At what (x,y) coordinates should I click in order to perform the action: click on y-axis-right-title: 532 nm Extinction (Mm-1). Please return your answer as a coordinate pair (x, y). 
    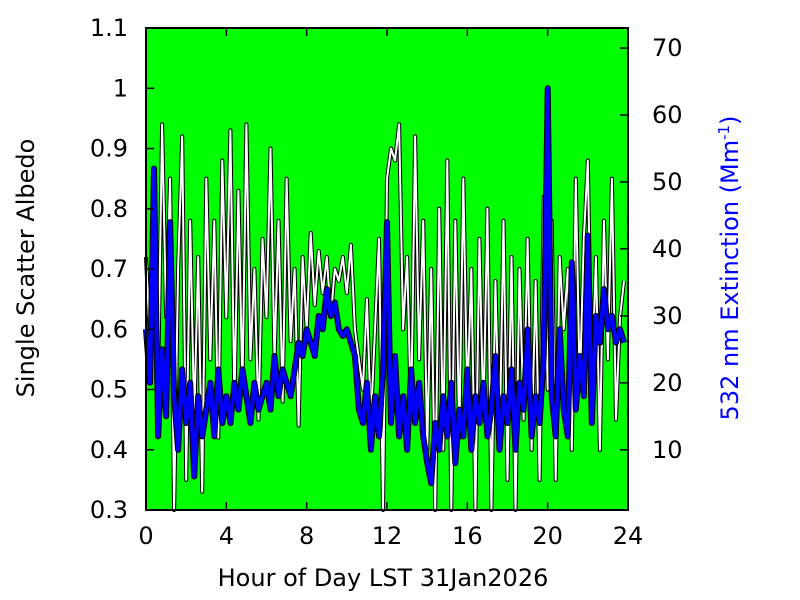
    Looking at the image, I should click on (729, 268).